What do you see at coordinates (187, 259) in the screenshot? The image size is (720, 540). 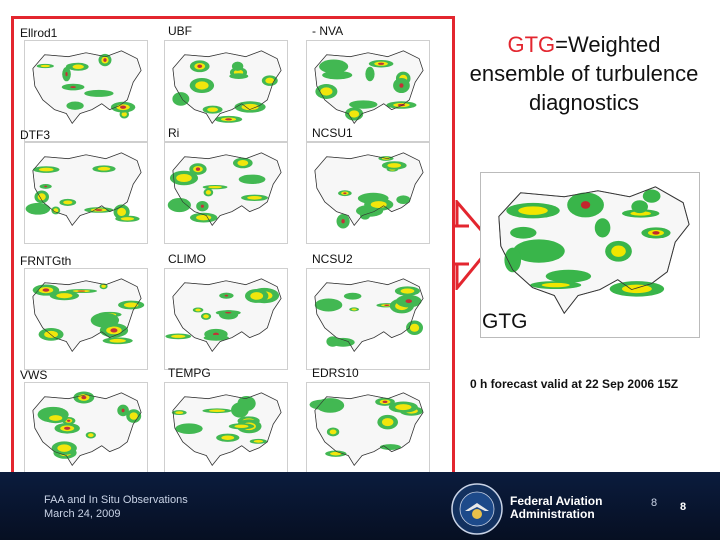 I see `panel-label: CLIMO` at bounding box center [187, 259].